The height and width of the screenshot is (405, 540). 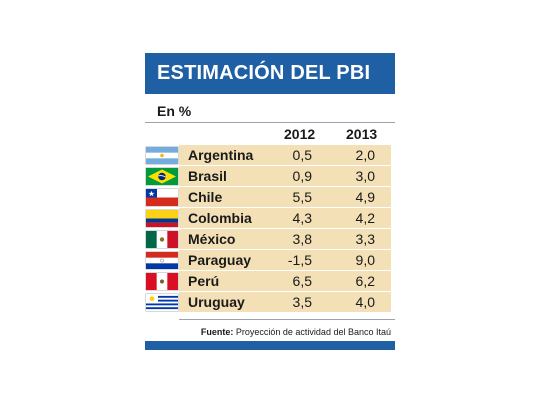 What do you see at coordinates (162, 218) in the screenshot?
I see `colombia-flag-icon` at bounding box center [162, 218].